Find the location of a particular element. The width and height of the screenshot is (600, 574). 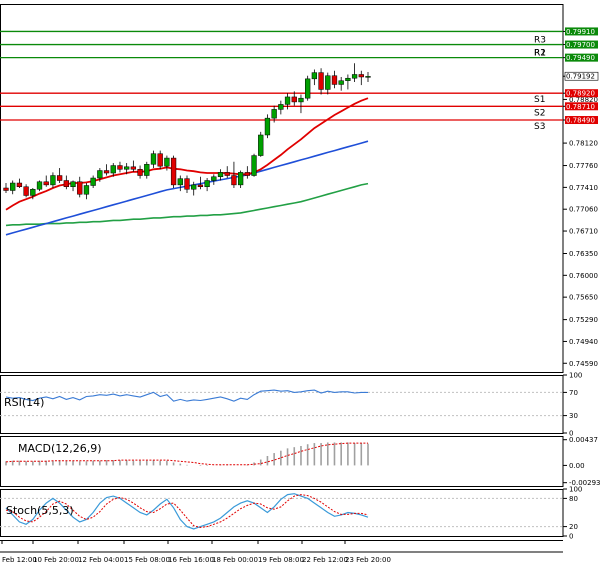

level-marker-label: 0.79910 is located at coordinates (580, 32).